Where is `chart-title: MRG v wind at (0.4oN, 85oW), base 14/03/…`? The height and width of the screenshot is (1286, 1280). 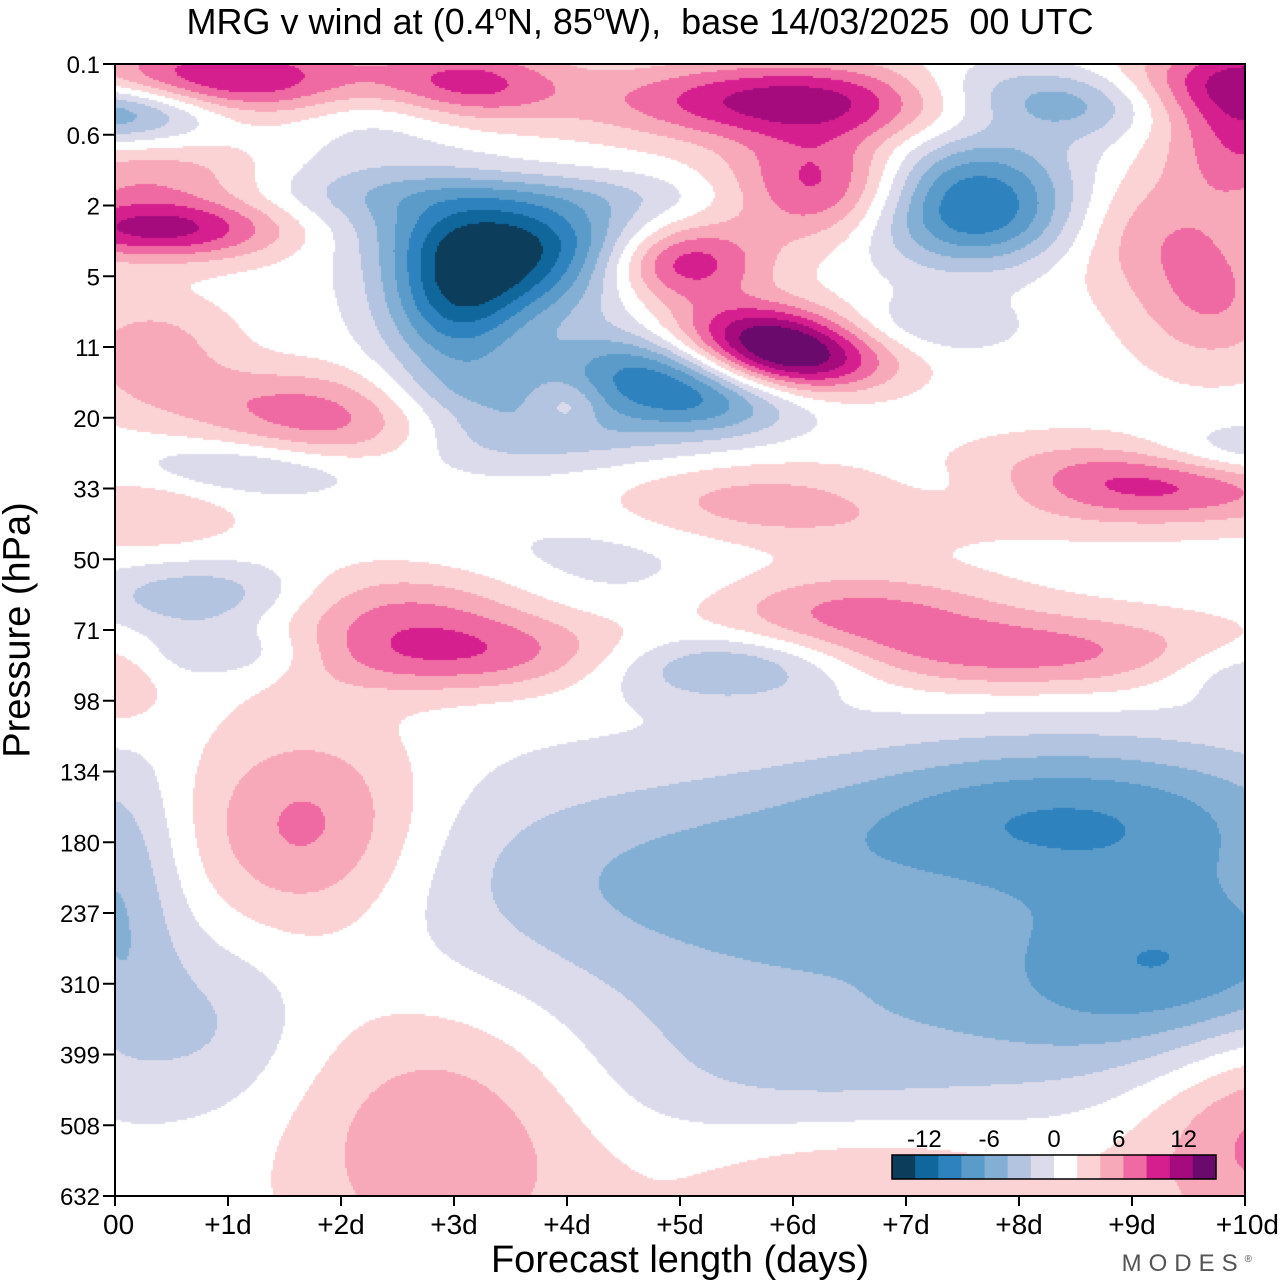 chart-title: MRG v wind at (0.4oN, 85oW), base 14/03/… is located at coordinates (640, 21).